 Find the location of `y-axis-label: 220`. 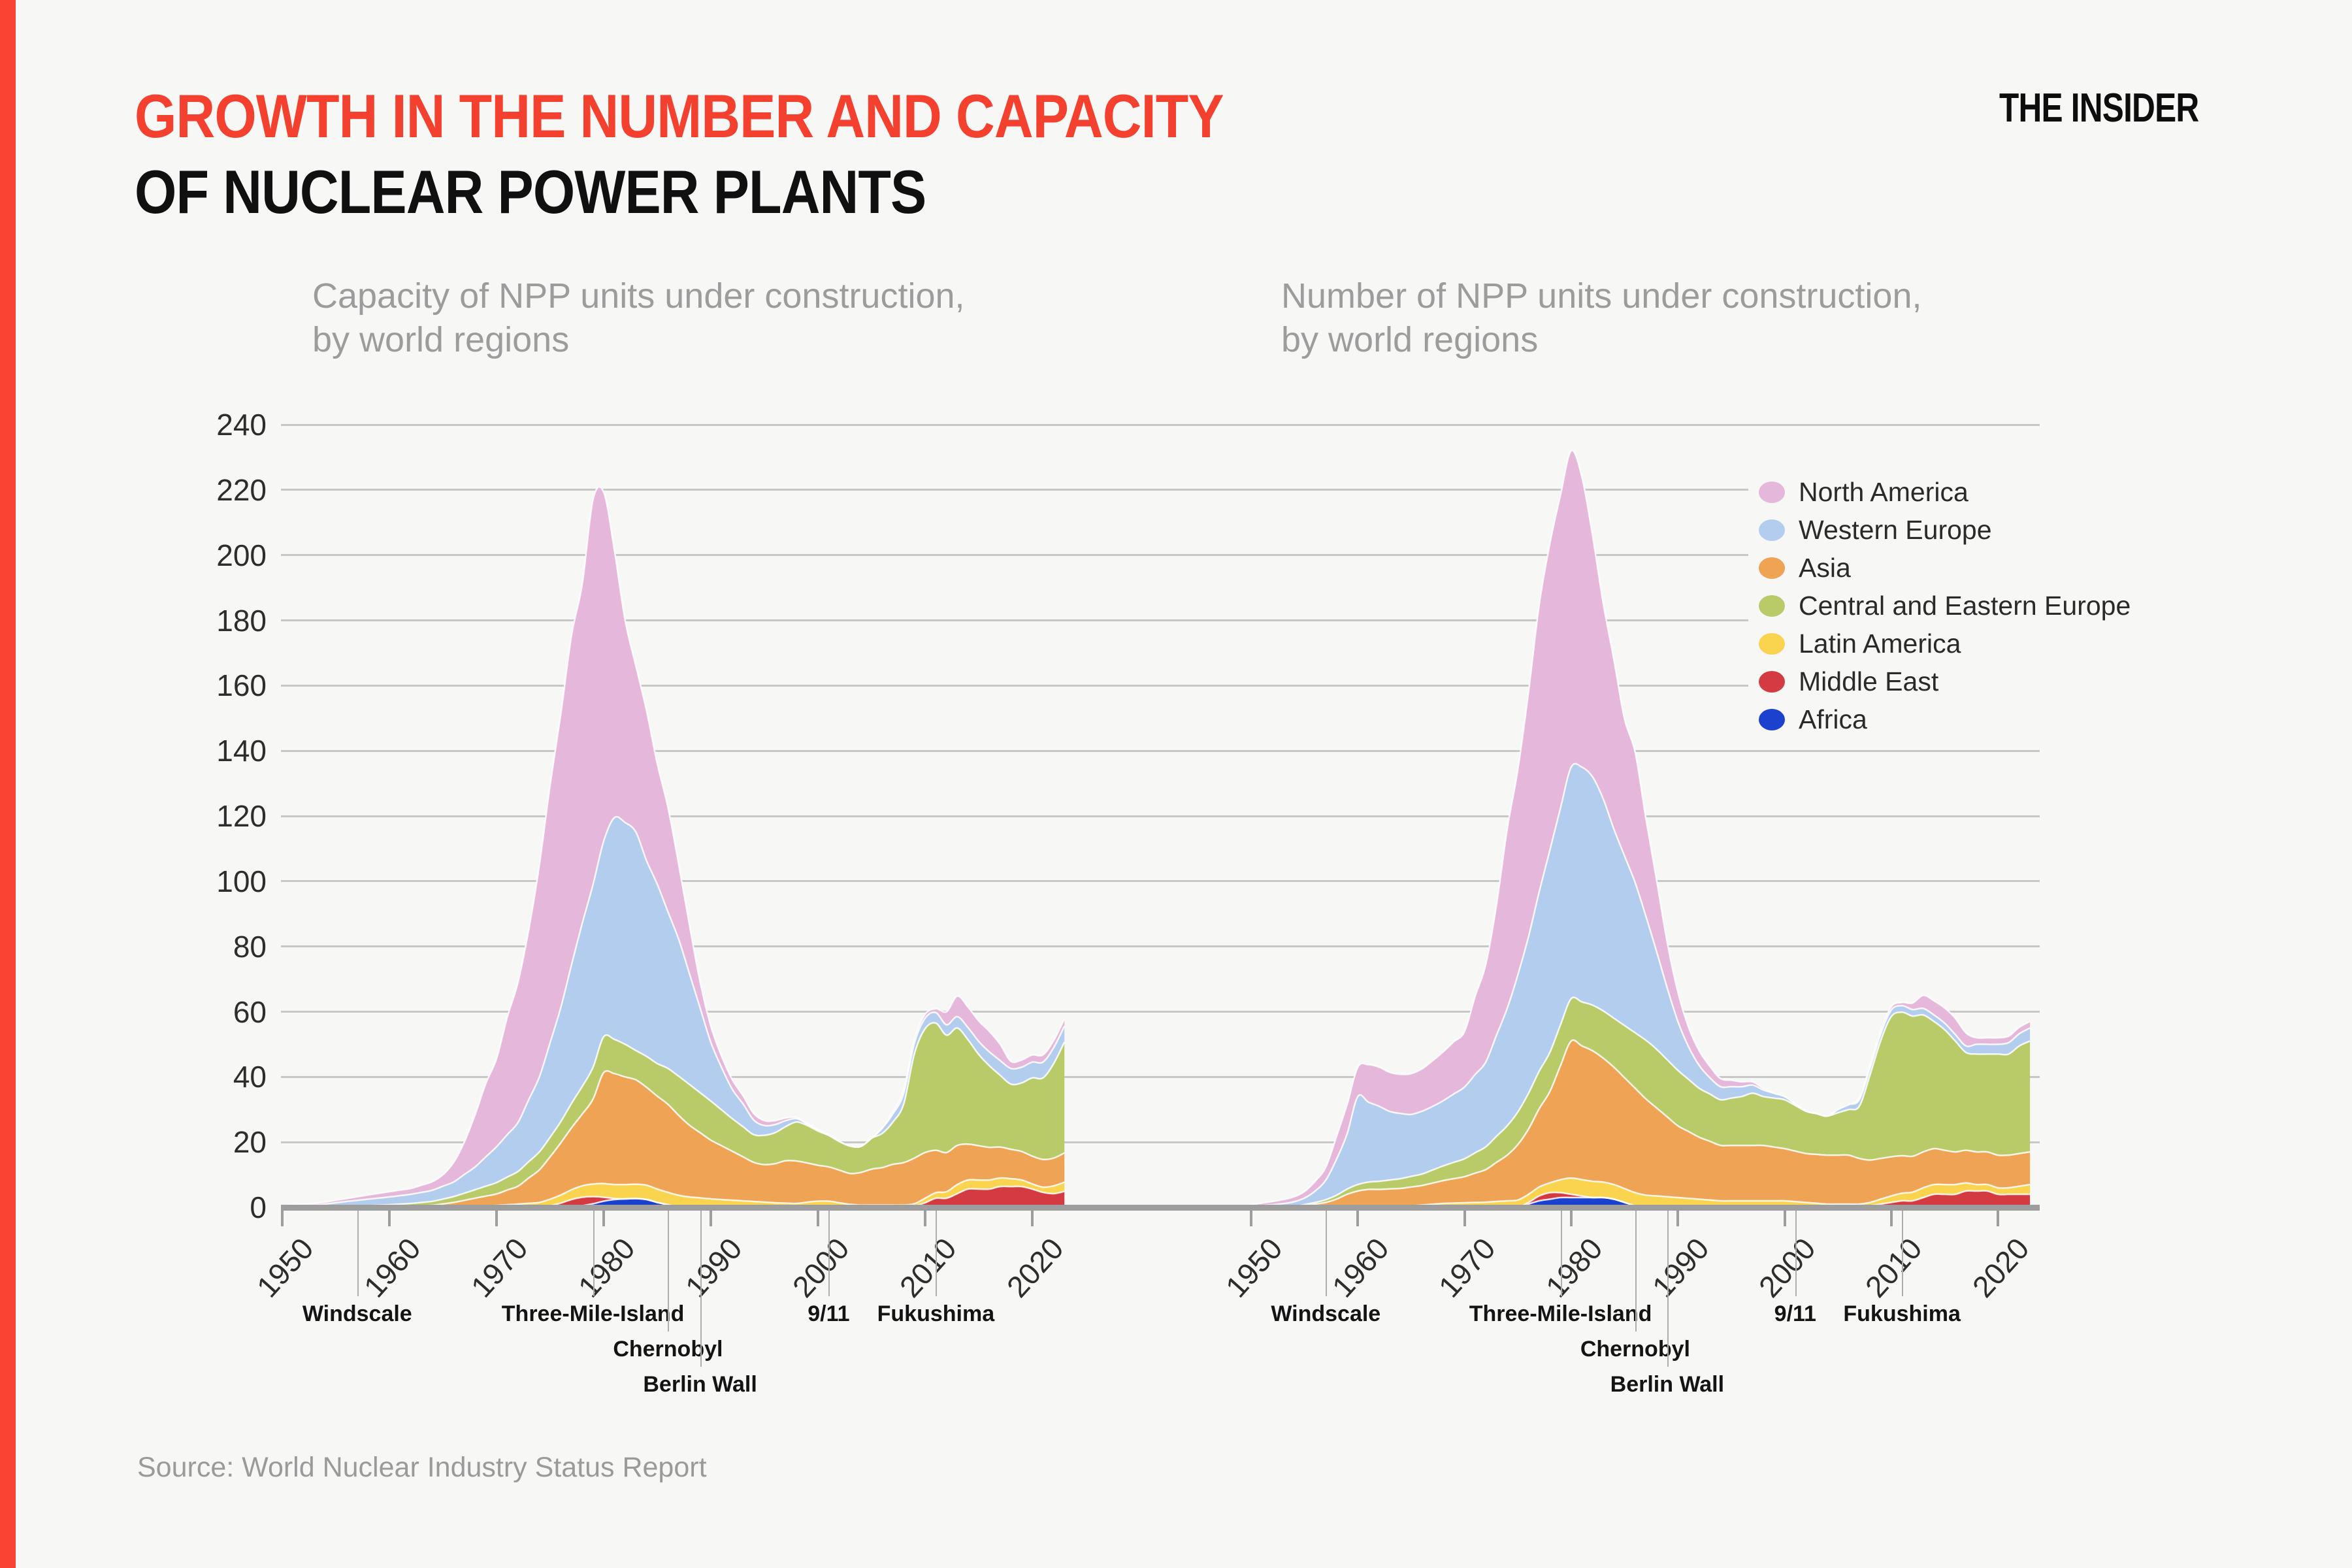

y-axis-label: 220 is located at coordinates (241, 489).